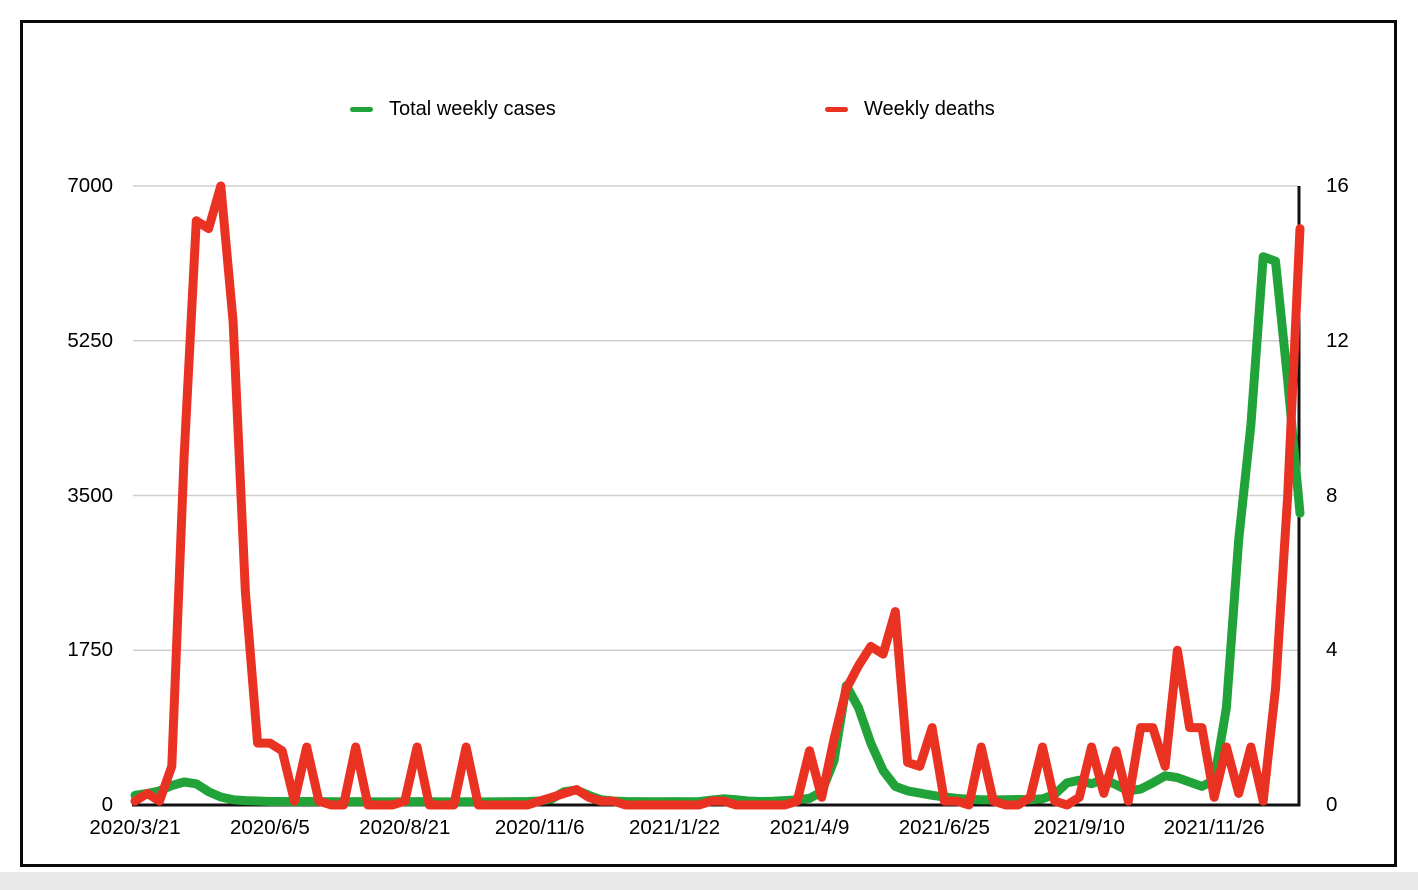  What do you see at coordinates (709, 881) in the screenshot?
I see `window-bottom-strip` at bounding box center [709, 881].